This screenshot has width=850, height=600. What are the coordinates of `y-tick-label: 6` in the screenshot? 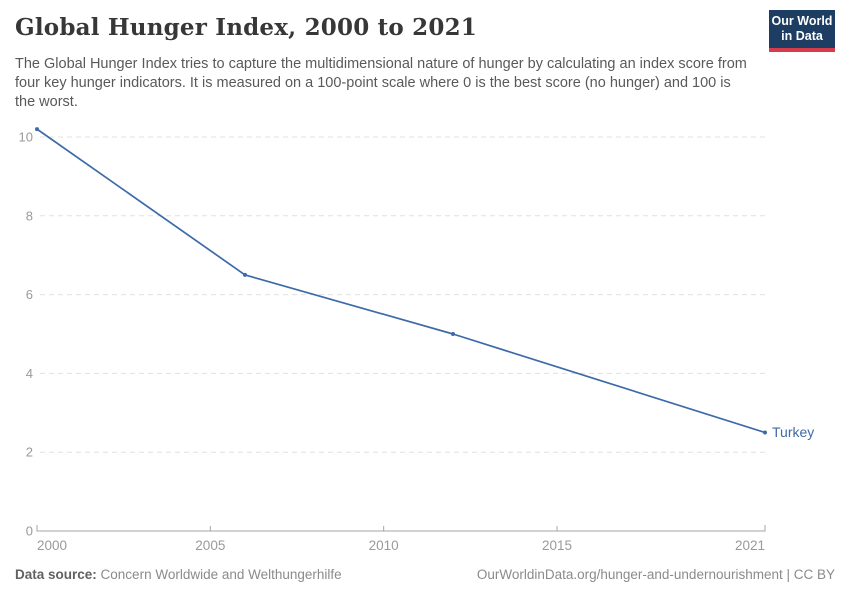 It's located at (29, 294).